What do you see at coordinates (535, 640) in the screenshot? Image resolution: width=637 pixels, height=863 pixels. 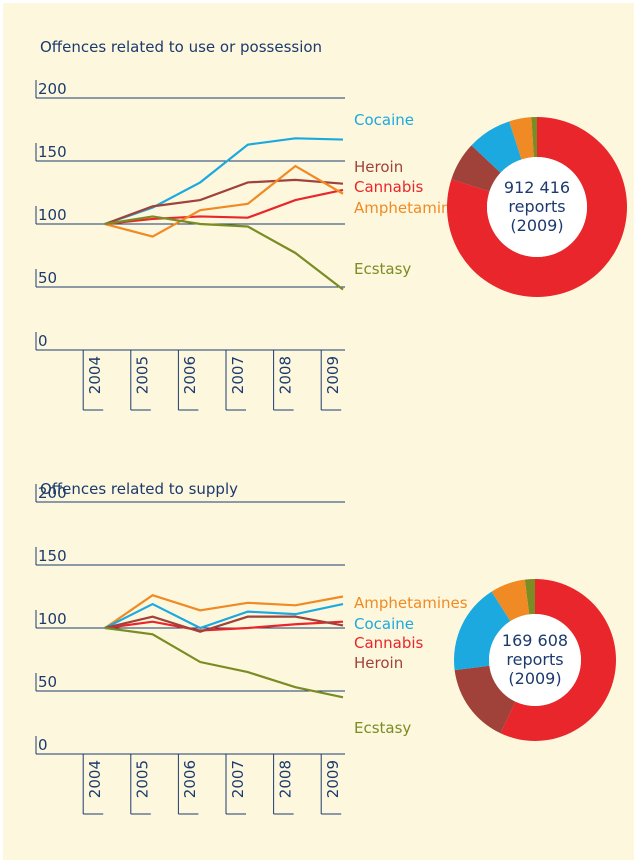 I see `center-text: 169 608` at bounding box center [535, 640].